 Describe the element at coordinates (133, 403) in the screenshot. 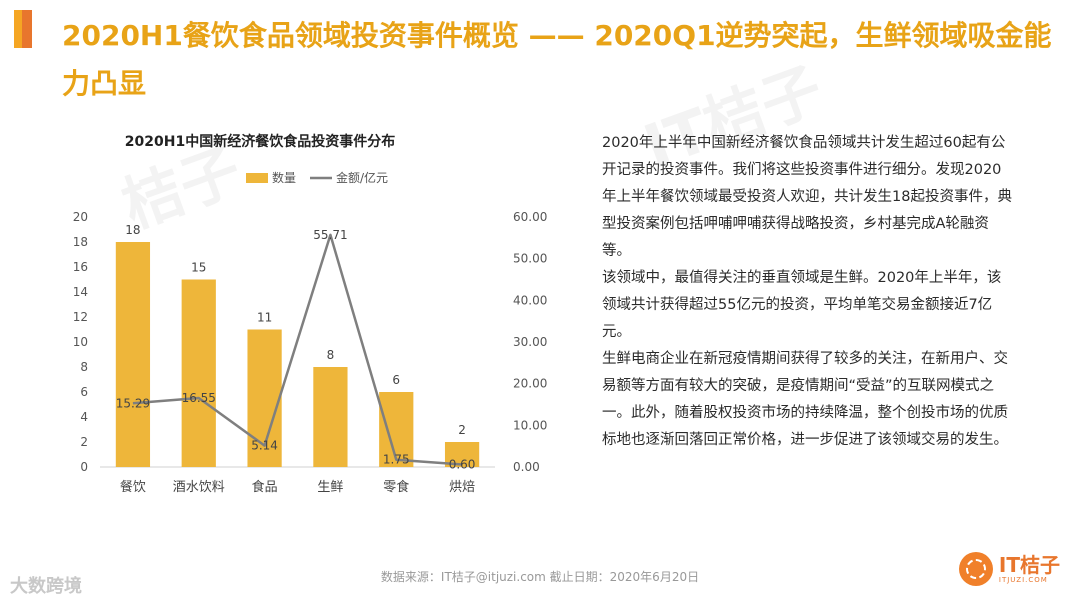

I see `line-data-label: 15.29` at that location.